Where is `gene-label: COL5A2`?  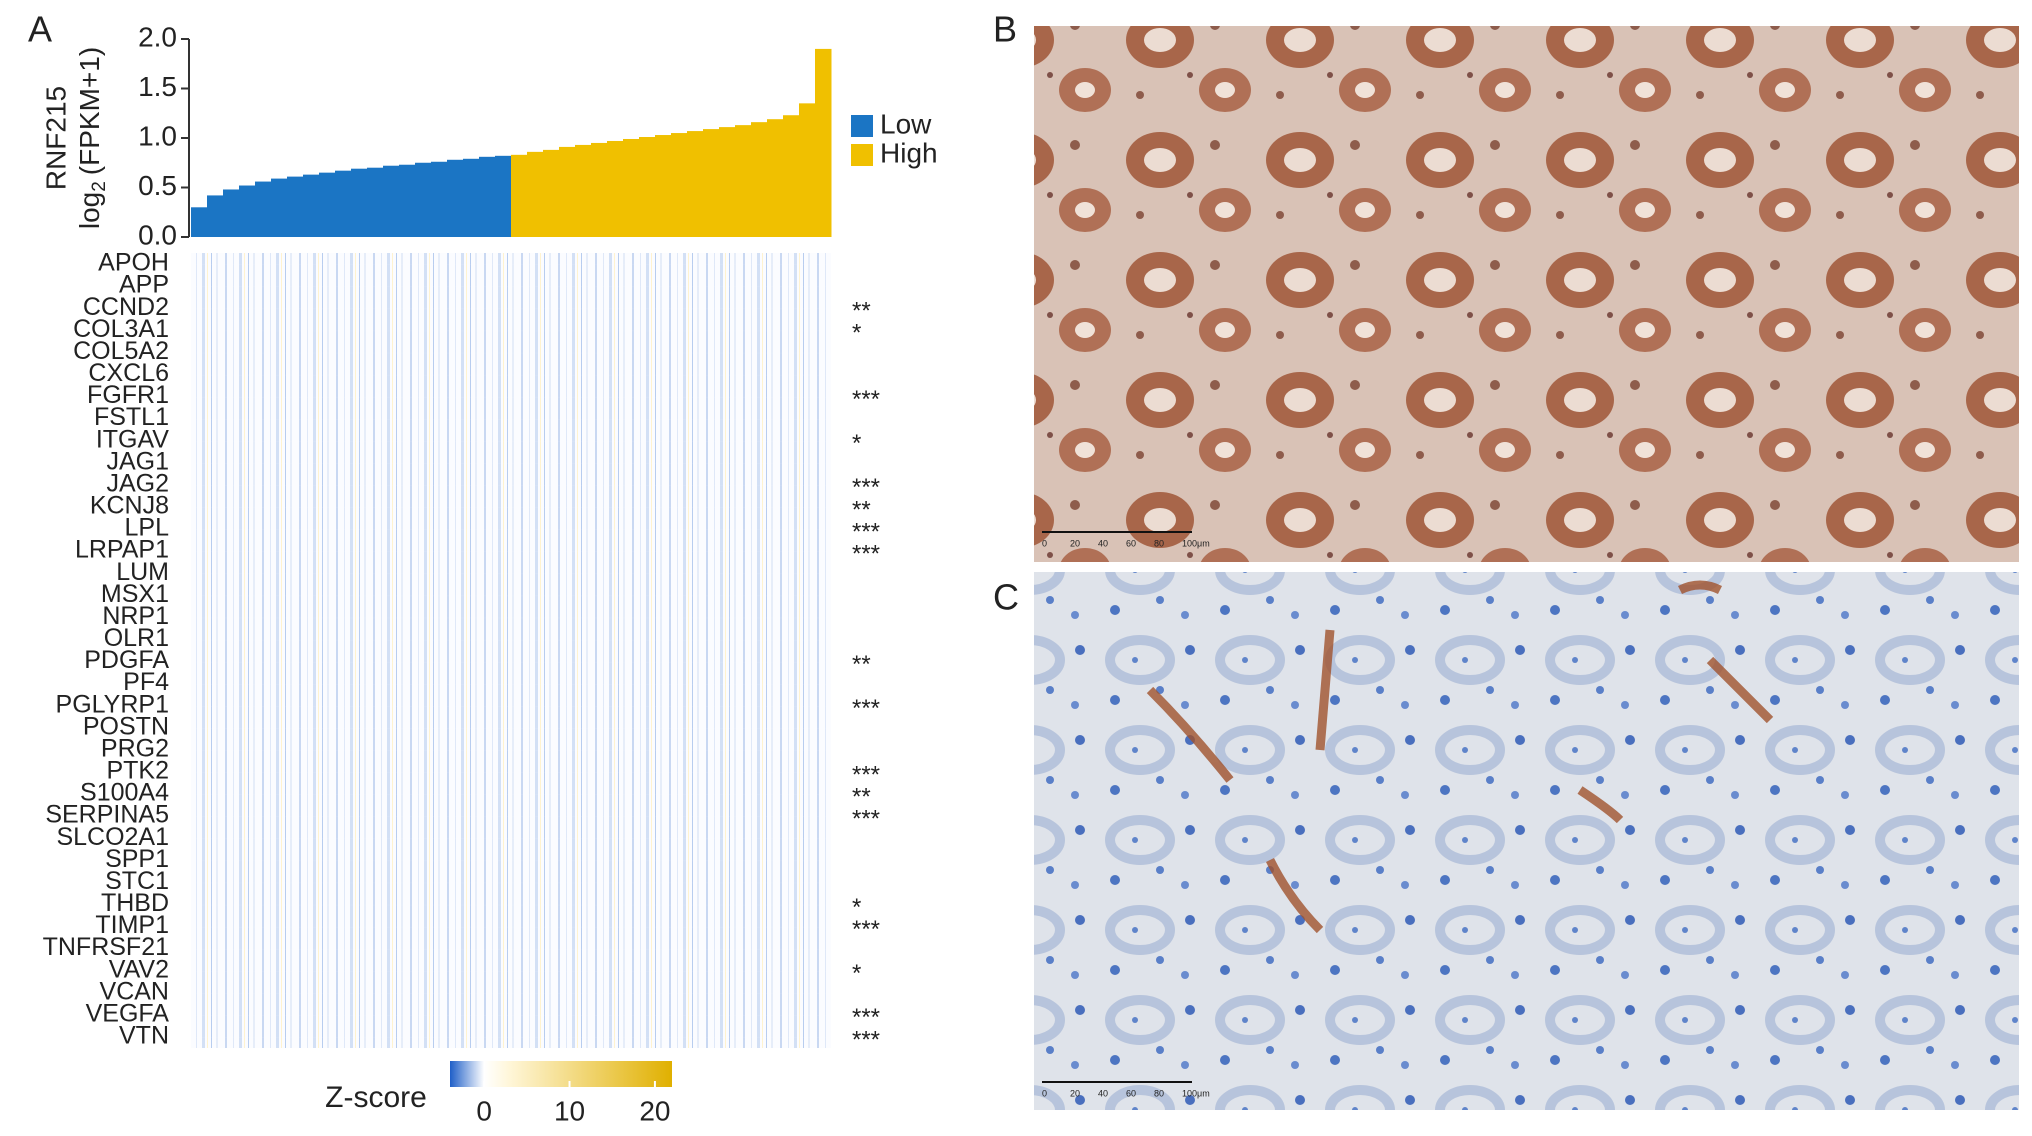 gene-label: COL5A2 is located at coordinates (121, 351).